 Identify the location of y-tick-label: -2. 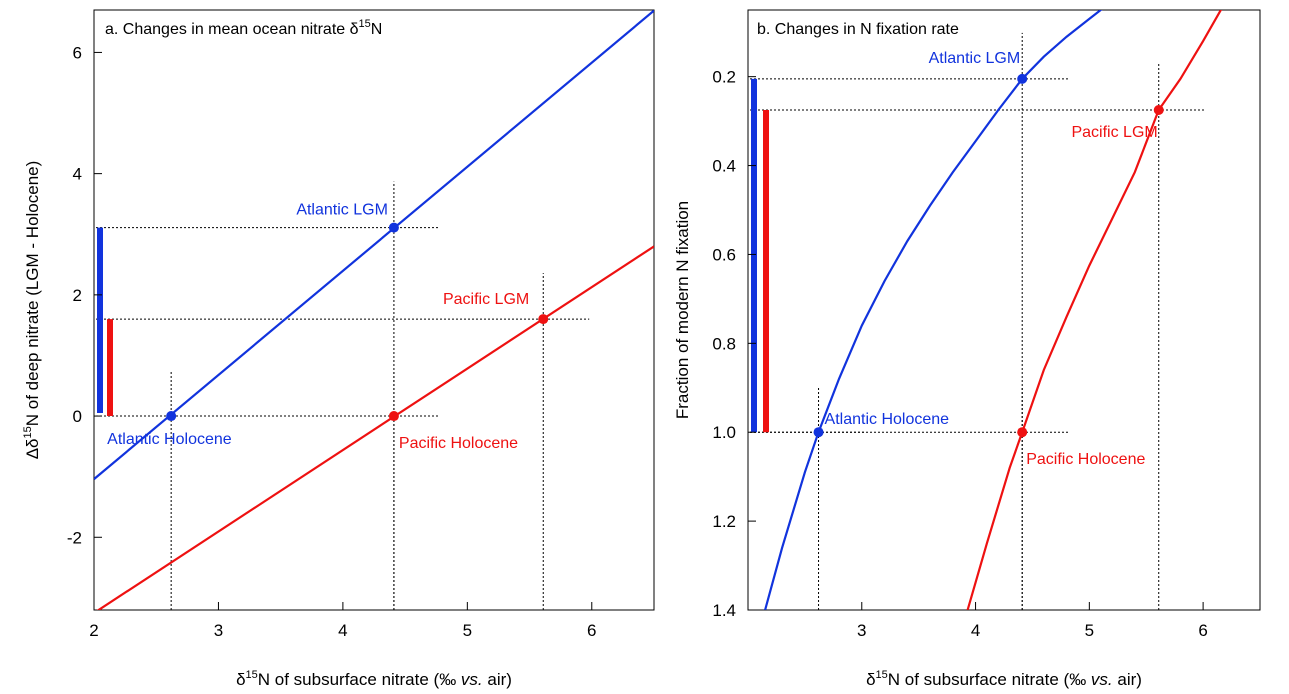
(74, 537).